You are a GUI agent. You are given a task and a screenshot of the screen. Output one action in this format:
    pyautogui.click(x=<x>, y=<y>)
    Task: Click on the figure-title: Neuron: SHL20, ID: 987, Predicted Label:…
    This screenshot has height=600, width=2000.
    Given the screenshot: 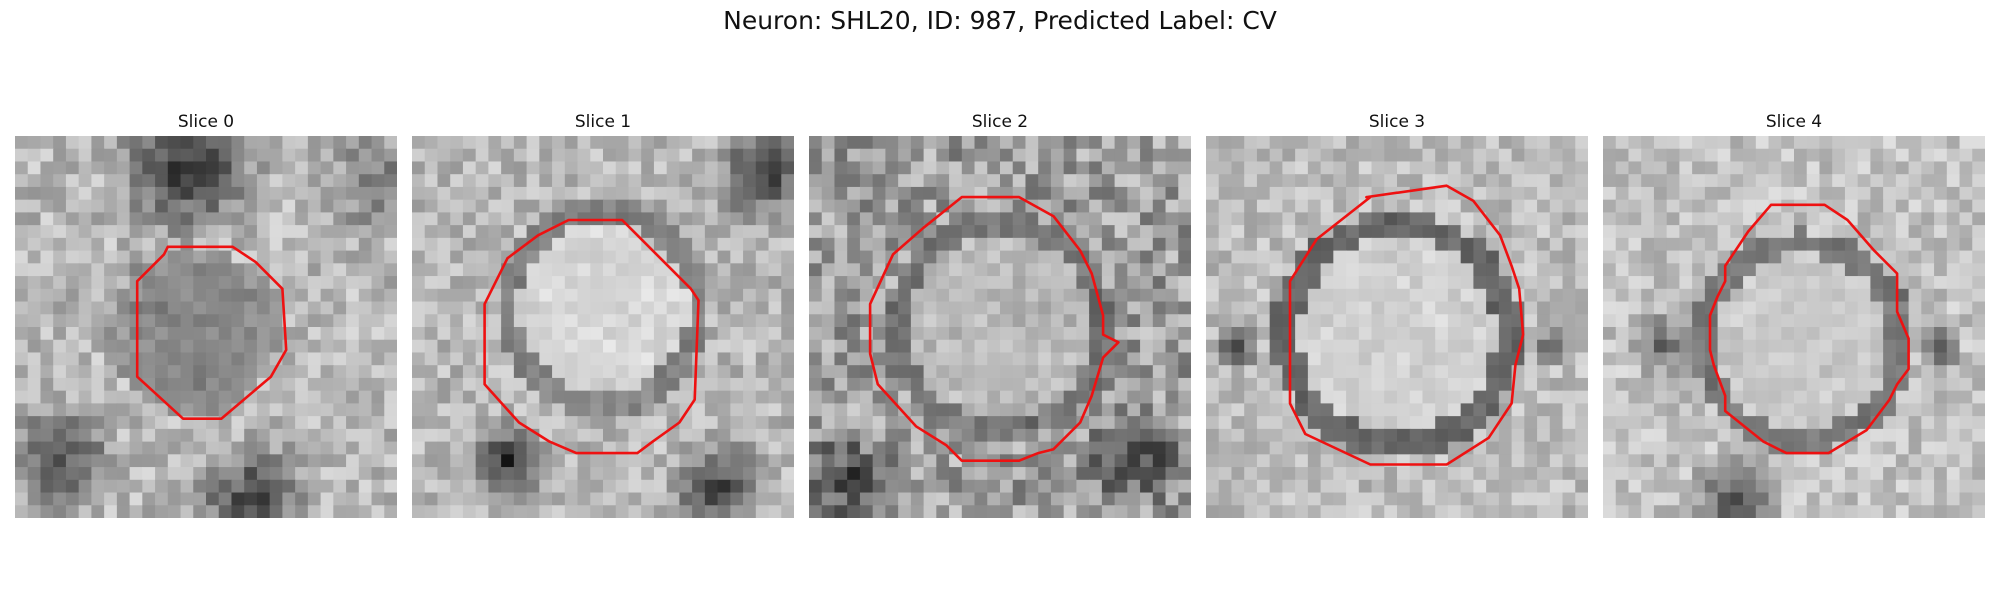 What is the action you would take?
    pyautogui.click(x=1000, y=20)
    